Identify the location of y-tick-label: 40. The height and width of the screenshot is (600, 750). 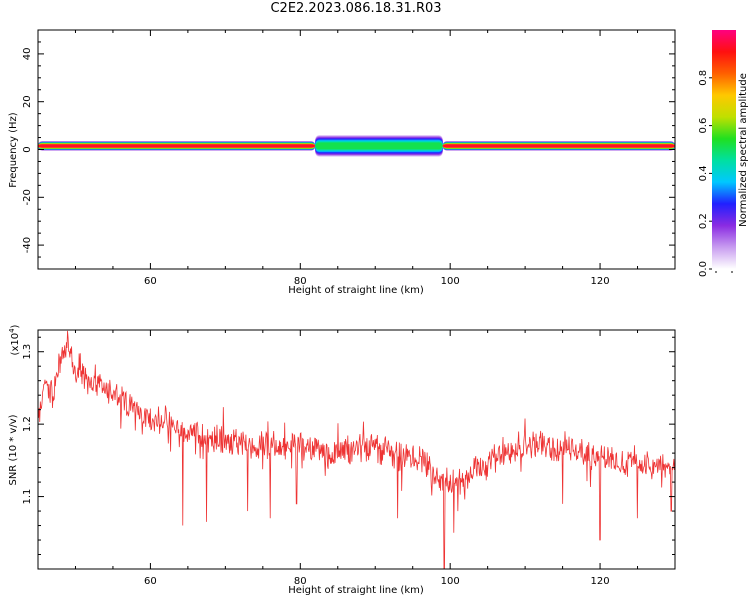
(27, 54).